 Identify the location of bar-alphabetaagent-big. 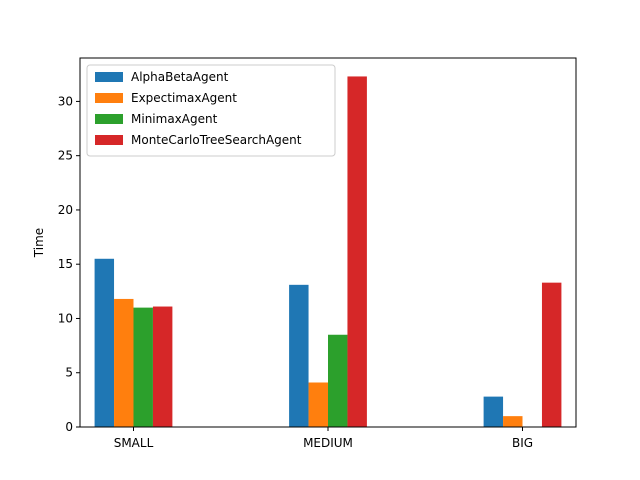
(493, 411).